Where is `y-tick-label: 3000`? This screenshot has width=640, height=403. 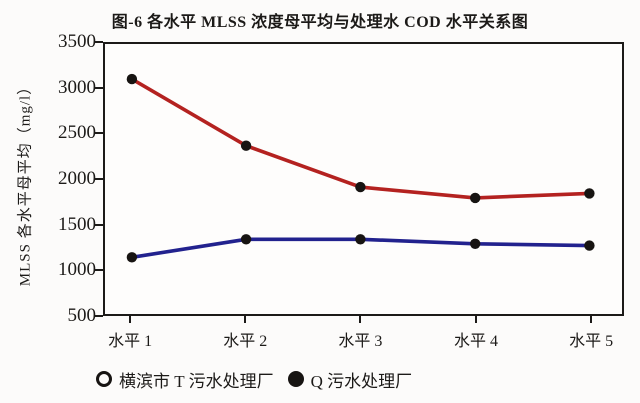
y-tick-label: 3000 is located at coordinates (77, 87).